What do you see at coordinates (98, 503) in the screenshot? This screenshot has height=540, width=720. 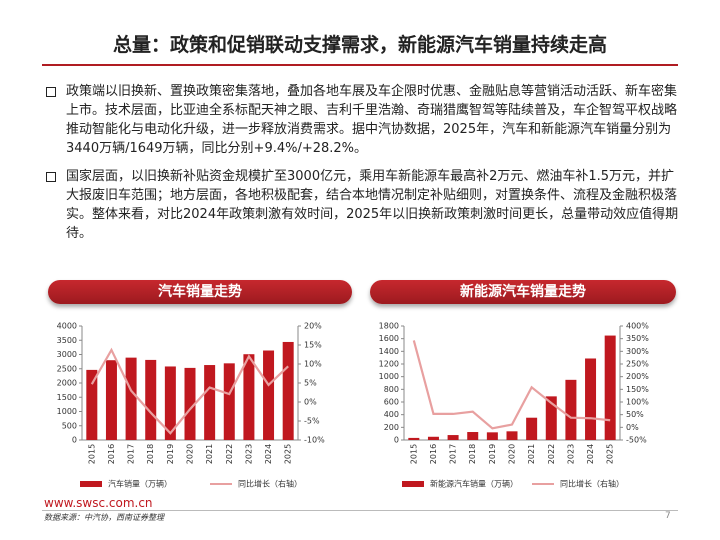 I see `website: www.swsc.com.cn` at bounding box center [98, 503].